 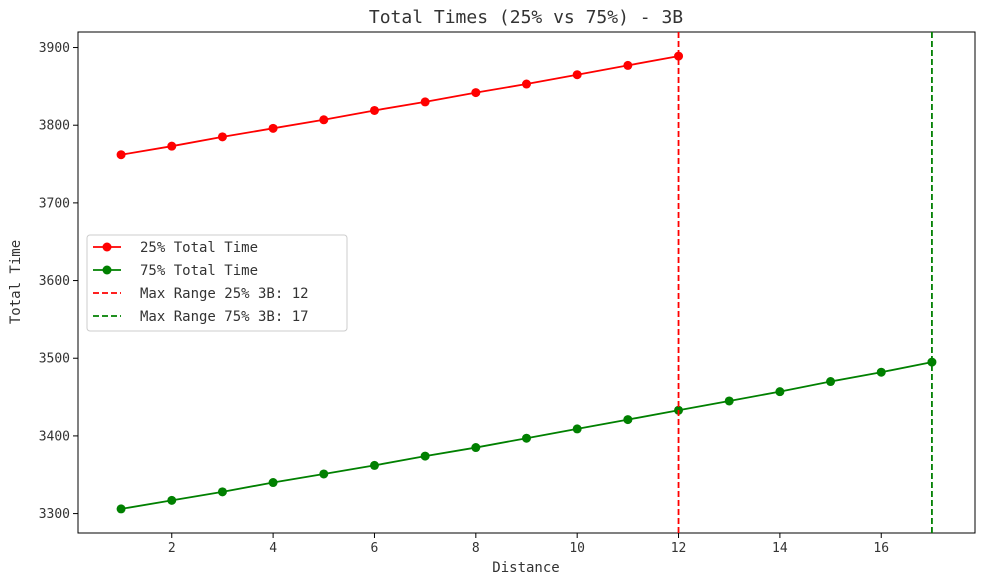 I want to click on y-tick-label: 3400, so click(x=54, y=436).